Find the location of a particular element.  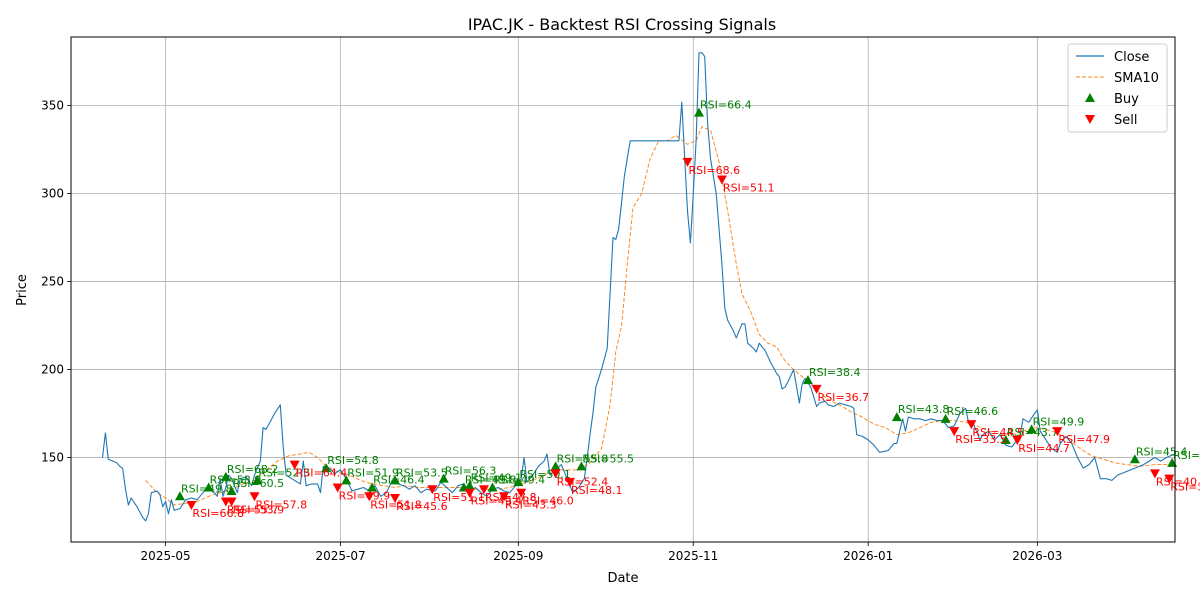

x-tick-label: 2025-05 is located at coordinates (166, 556).